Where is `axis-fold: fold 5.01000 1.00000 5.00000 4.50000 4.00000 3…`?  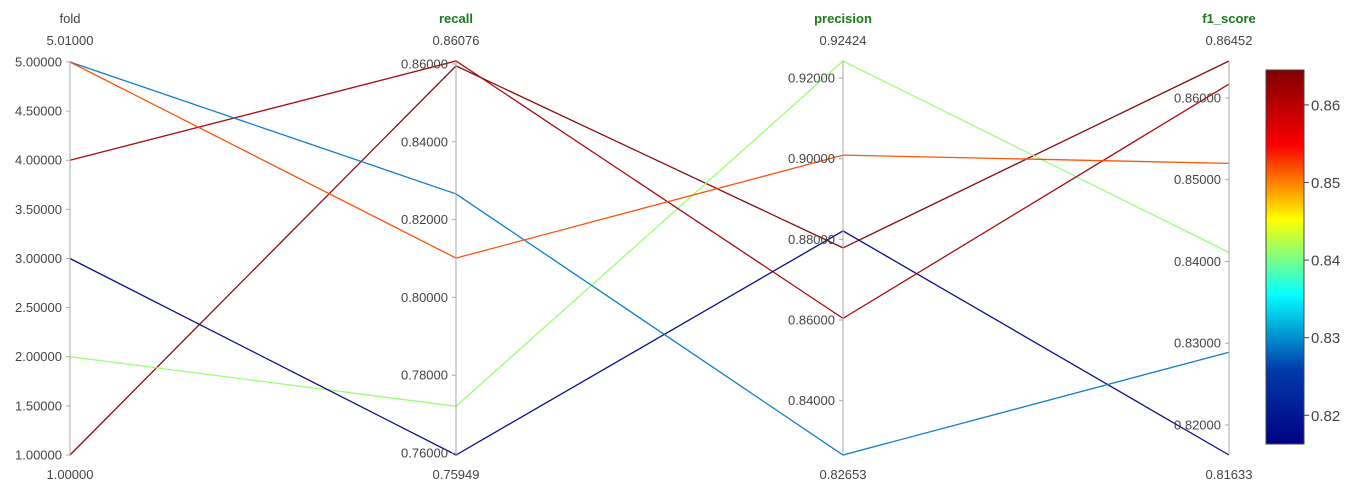 axis-fold: fold 5.01000 1.00000 5.00000 4.50000 4.00000 3… is located at coordinates (54, 246).